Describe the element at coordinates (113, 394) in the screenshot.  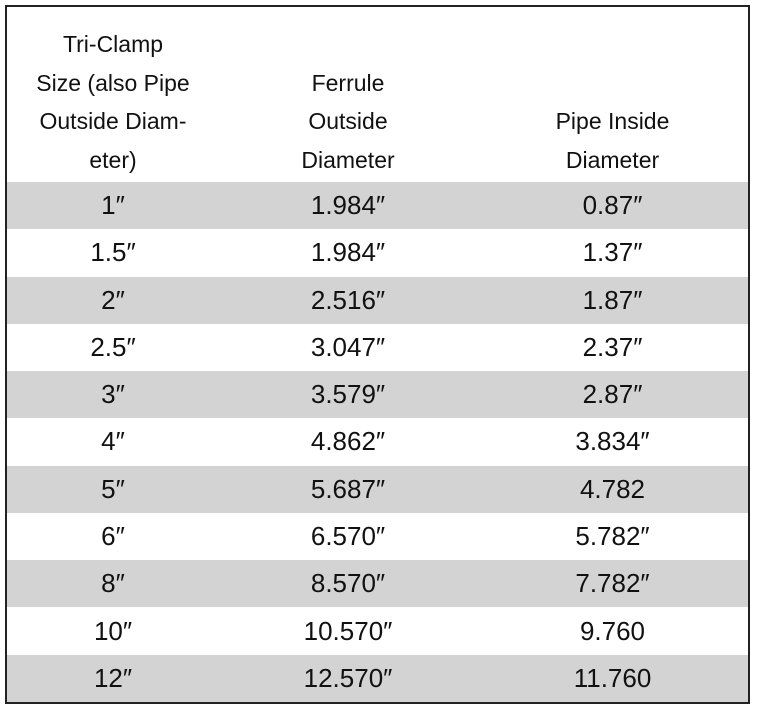
I see `table-cell: 3″` at that location.